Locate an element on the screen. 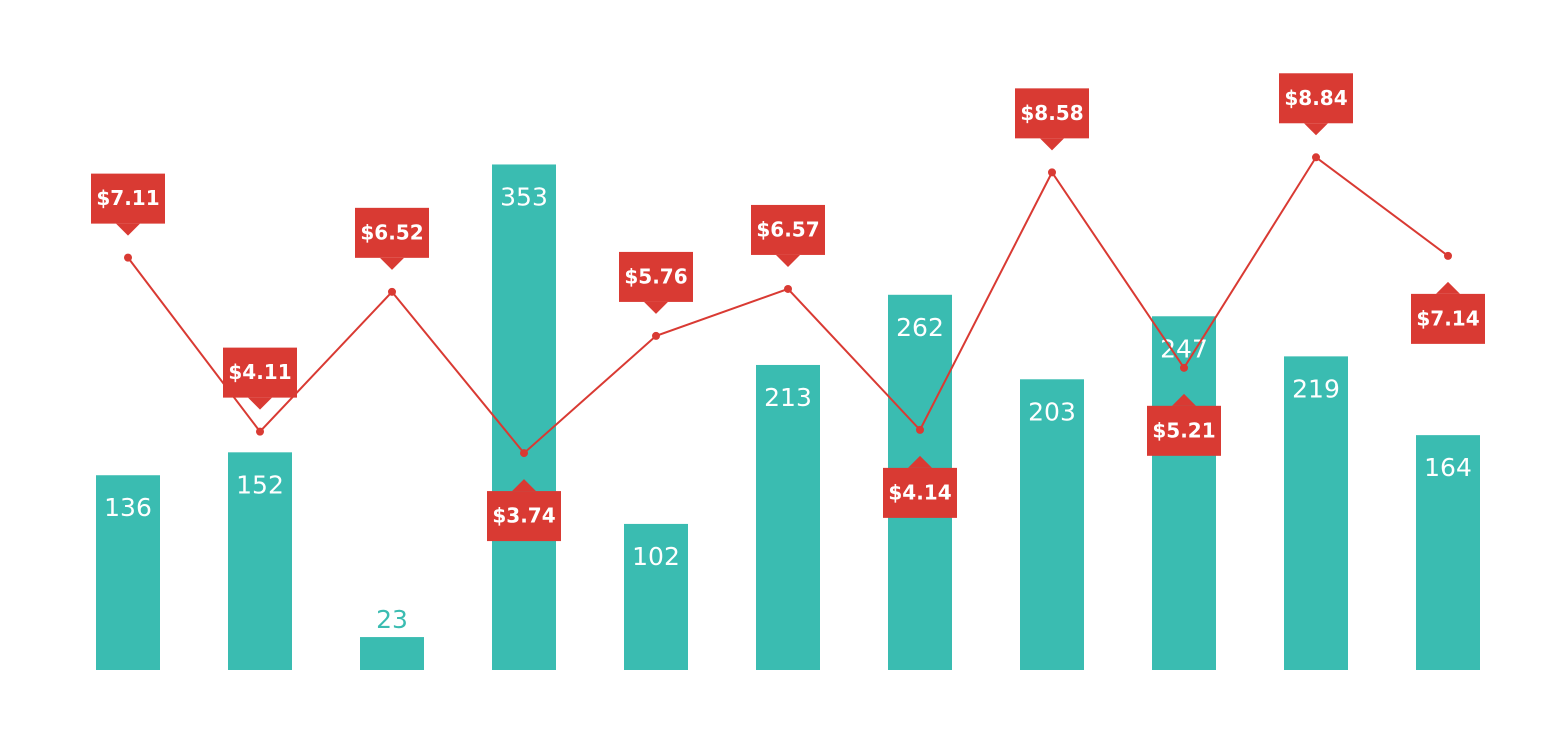 This screenshot has height=730, width=1561. callout-label: $6.57 is located at coordinates (787, 229).